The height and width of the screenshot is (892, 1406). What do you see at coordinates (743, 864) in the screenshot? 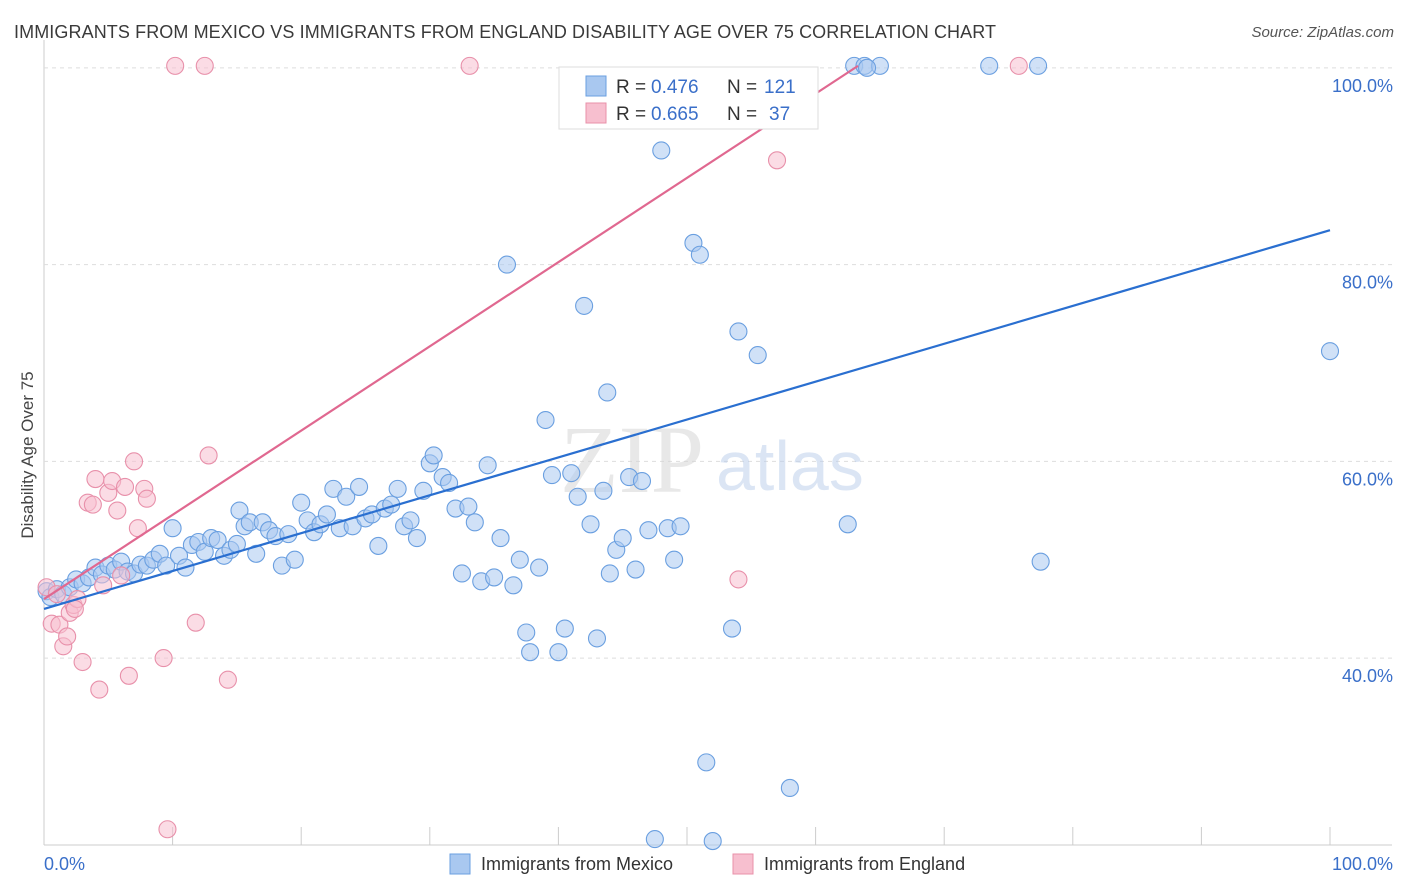
I see `bottom-legend-swatch-england` at bounding box center [743, 864].